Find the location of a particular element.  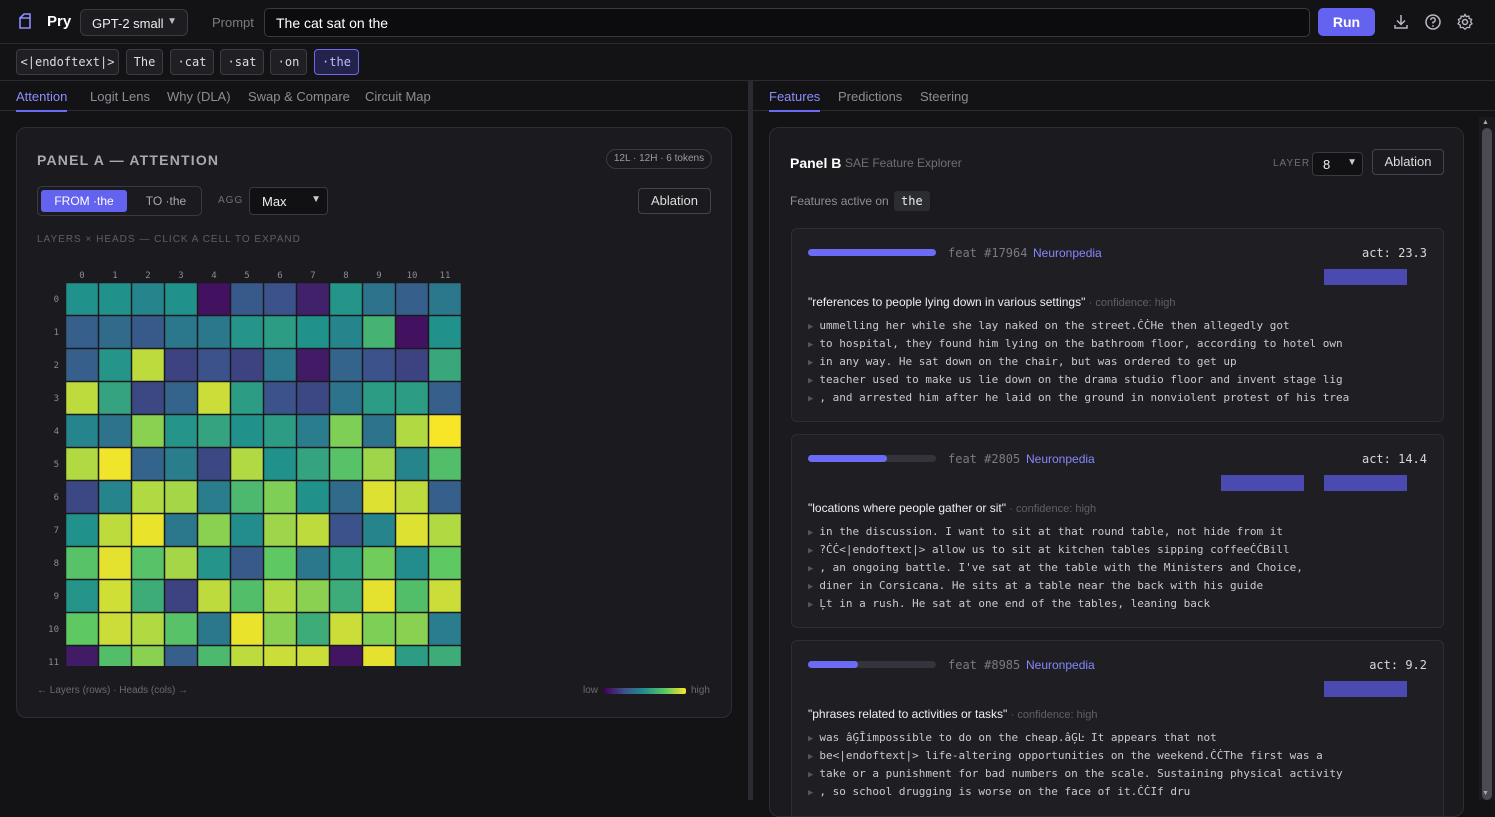

token-chip: ·cat is located at coordinates (192, 62).